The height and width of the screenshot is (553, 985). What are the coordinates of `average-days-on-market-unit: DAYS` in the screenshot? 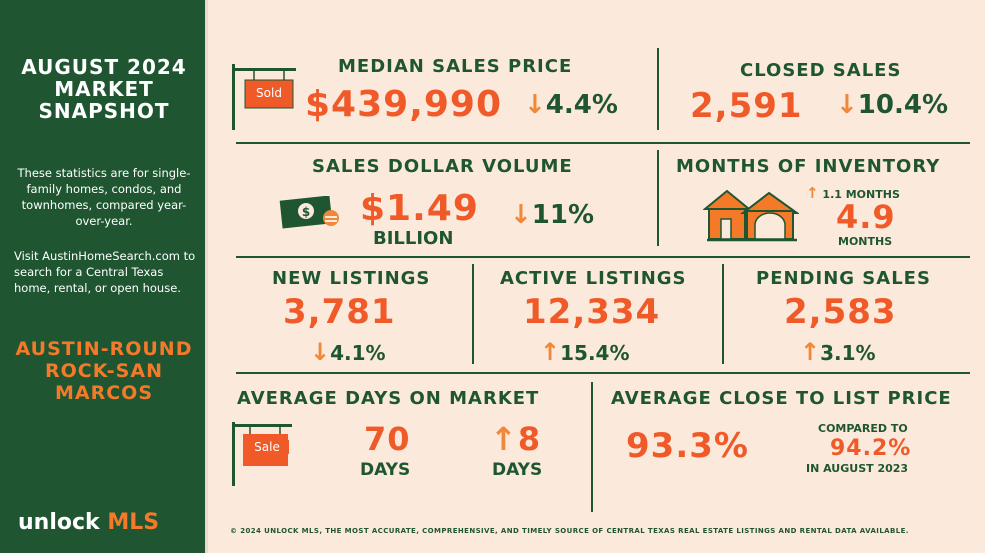 It's located at (385, 470).